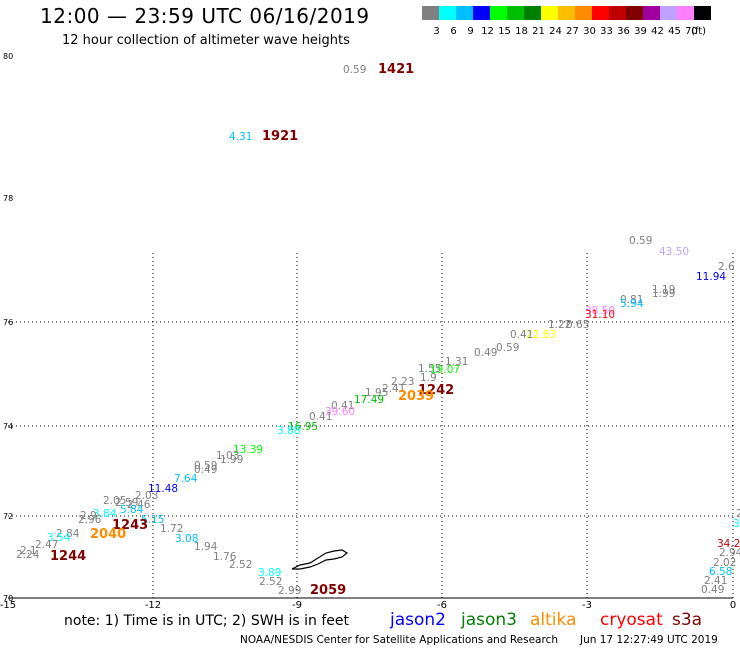 The width and height of the screenshot is (740, 650). I want to click on pass-time-label: 2059, so click(328, 590).